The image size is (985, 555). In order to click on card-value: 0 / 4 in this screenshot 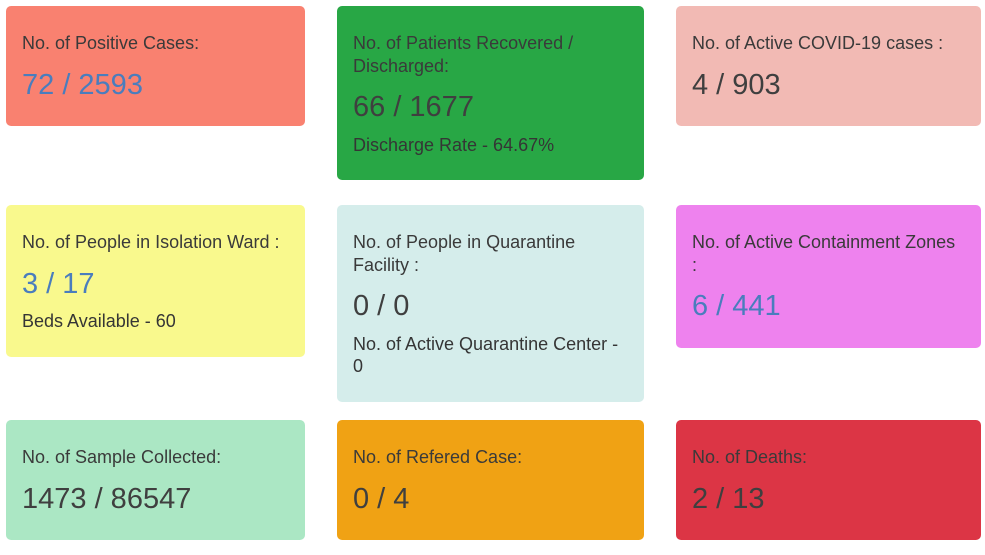, I will do `click(381, 498)`.